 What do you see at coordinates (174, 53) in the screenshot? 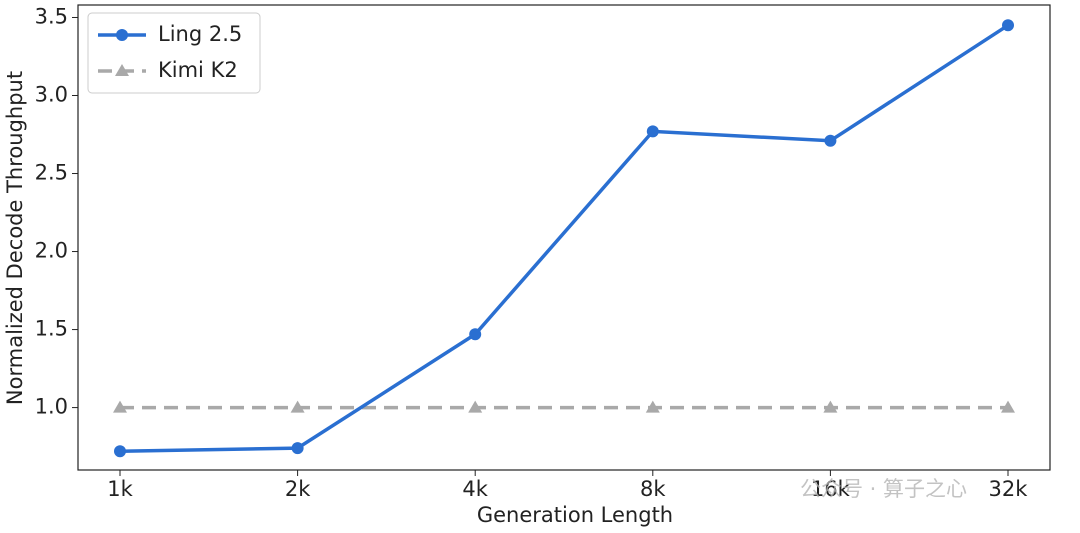
I see `legend-box` at bounding box center [174, 53].